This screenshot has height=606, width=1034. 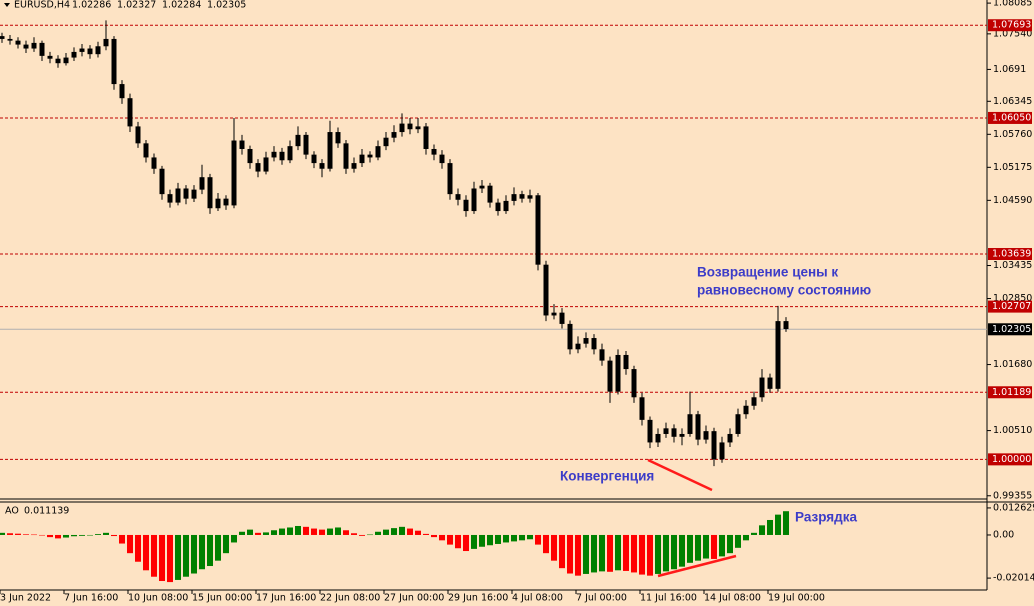 What do you see at coordinates (226, 5) in the screenshot?
I see `header-value: 1.02305` at bounding box center [226, 5].